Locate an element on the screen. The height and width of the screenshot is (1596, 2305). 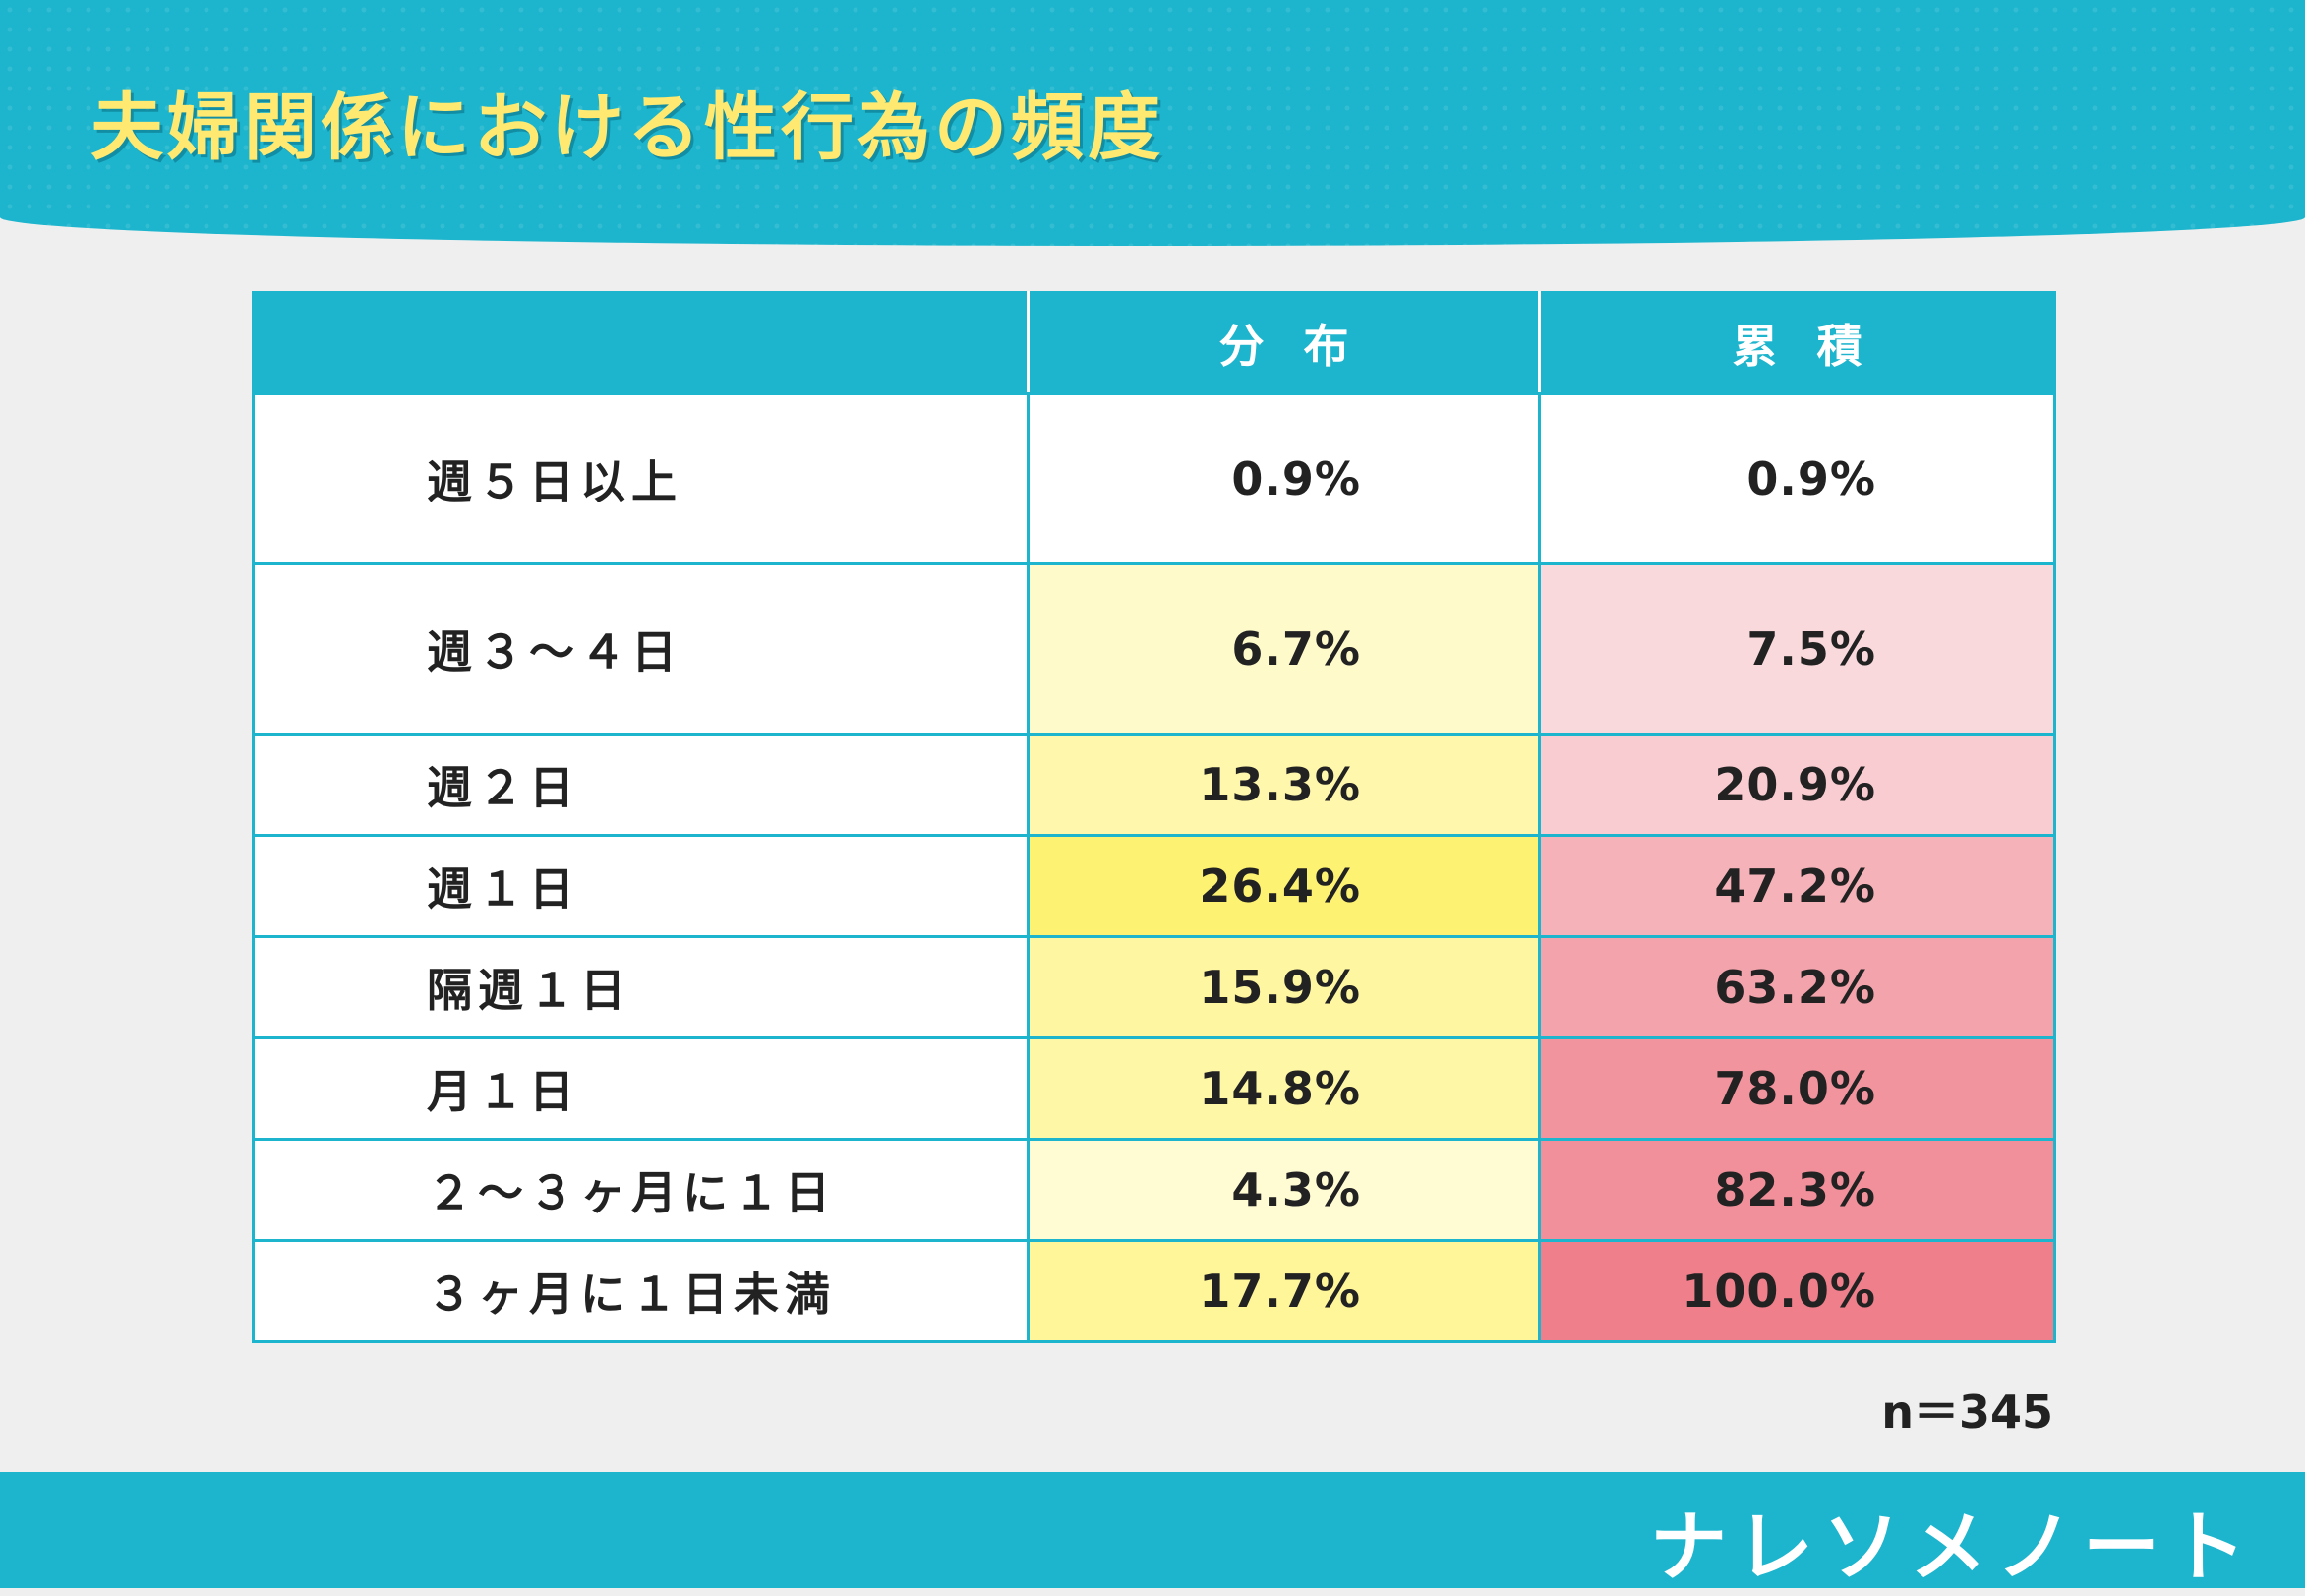
distribution-cell: 26.4% is located at coordinates (1284, 886).